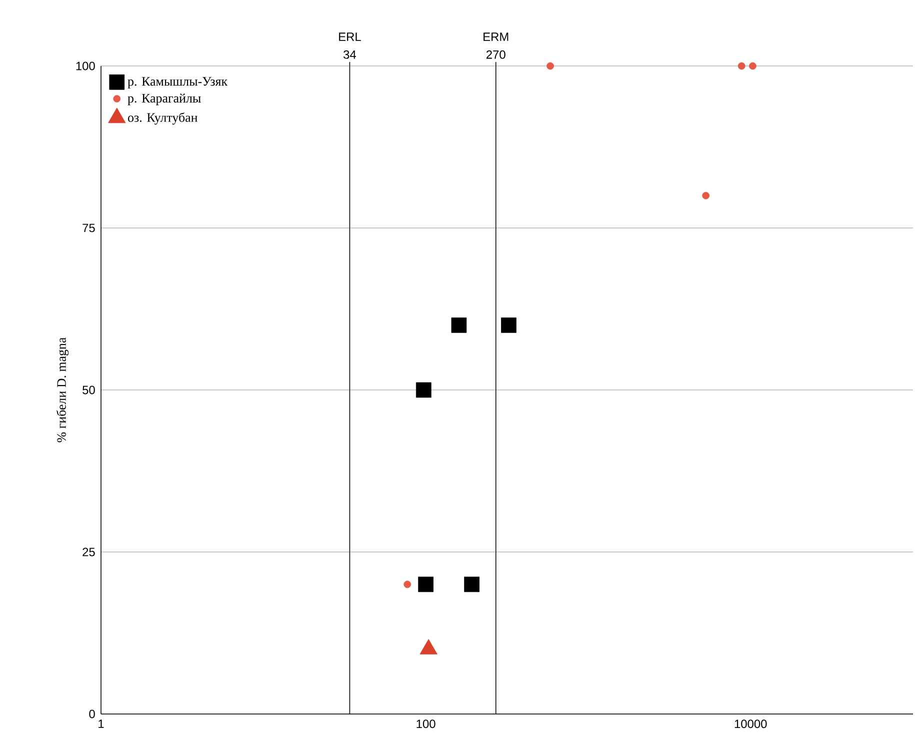 The height and width of the screenshot is (745, 915). What do you see at coordinates (750, 724) in the screenshot?
I see `x-tick-label: 10000` at bounding box center [750, 724].